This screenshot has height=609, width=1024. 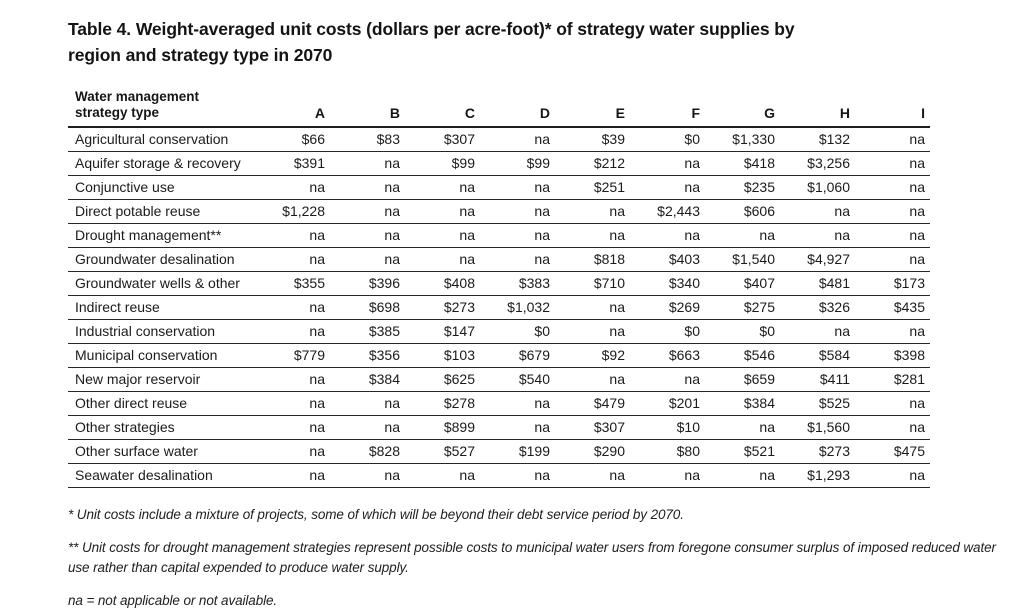 I want to click on cell: $899, so click(x=442, y=427).